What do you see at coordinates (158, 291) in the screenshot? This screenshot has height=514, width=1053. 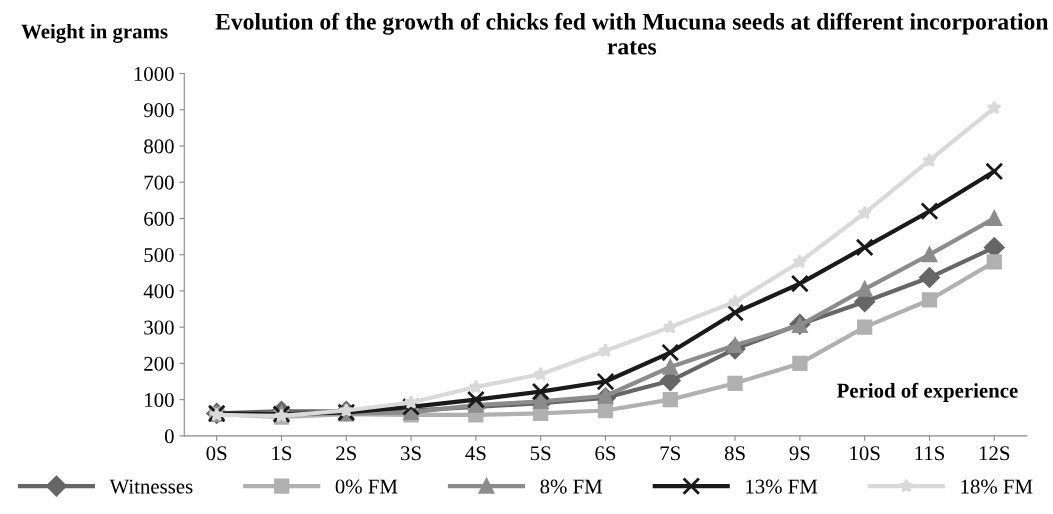 I see `y-tick-label: 400` at bounding box center [158, 291].